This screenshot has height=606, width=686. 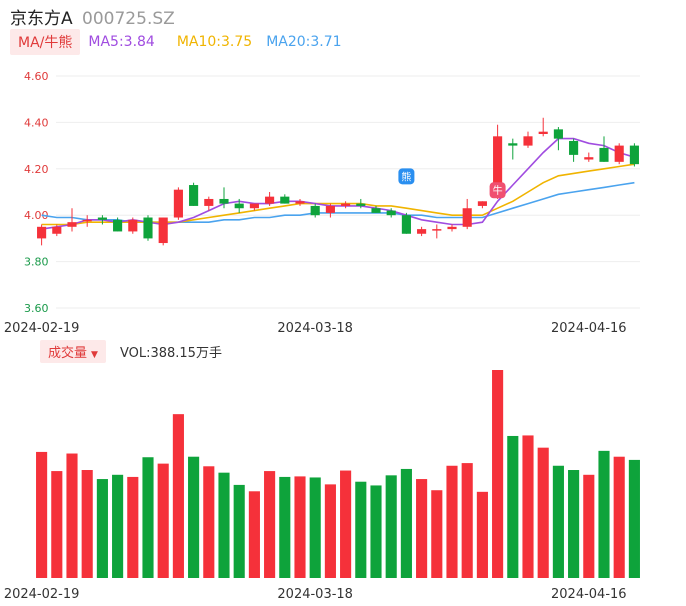 I want to click on ma-bull-bear-tag: MA/牛熊, so click(x=45, y=42).